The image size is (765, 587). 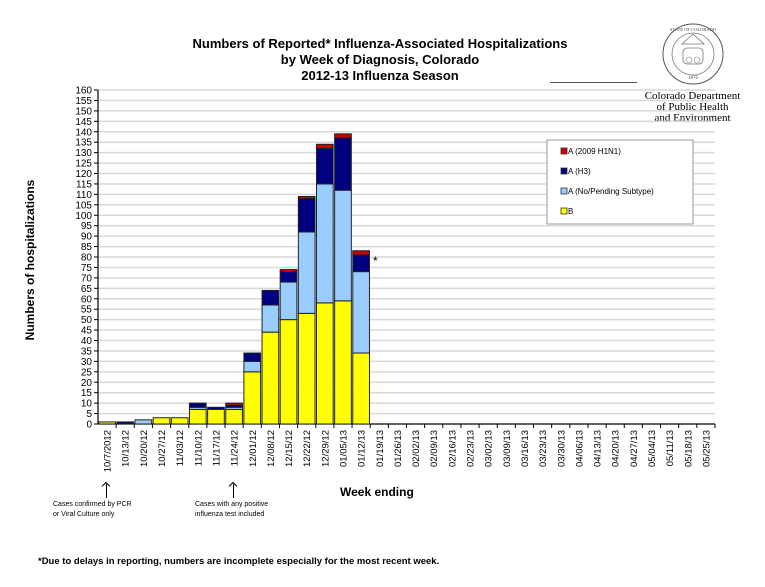 What do you see at coordinates (579, 448) in the screenshot?
I see `x-tick-label: 04/06/13` at bounding box center [579, 448].